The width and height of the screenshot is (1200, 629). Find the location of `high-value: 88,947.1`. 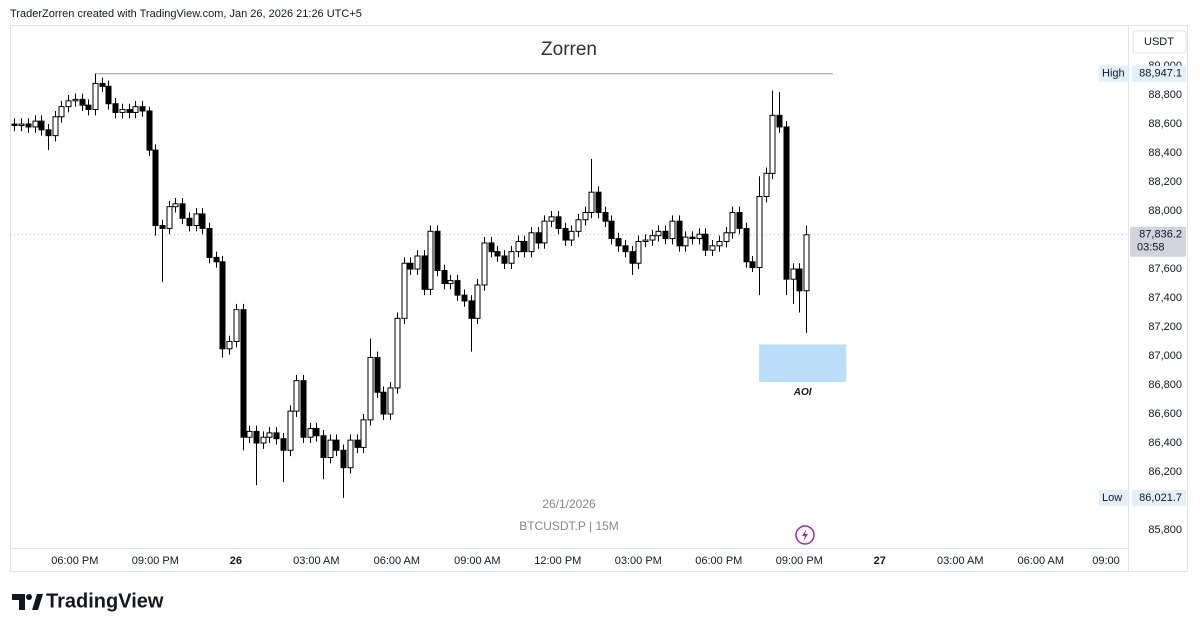

high-value: 88,947.1 is located at coordinates (1160, 74).